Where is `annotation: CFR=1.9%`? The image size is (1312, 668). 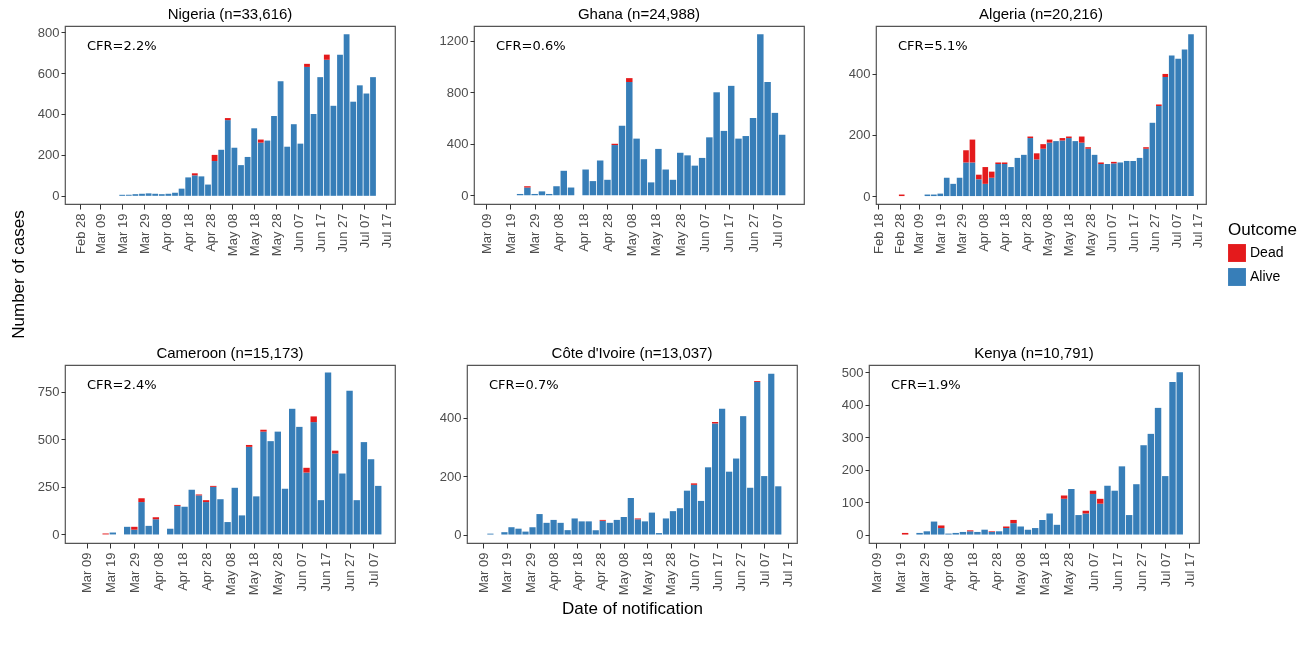 annotation: CFR=1.9% is located at coordinates (926, 384).